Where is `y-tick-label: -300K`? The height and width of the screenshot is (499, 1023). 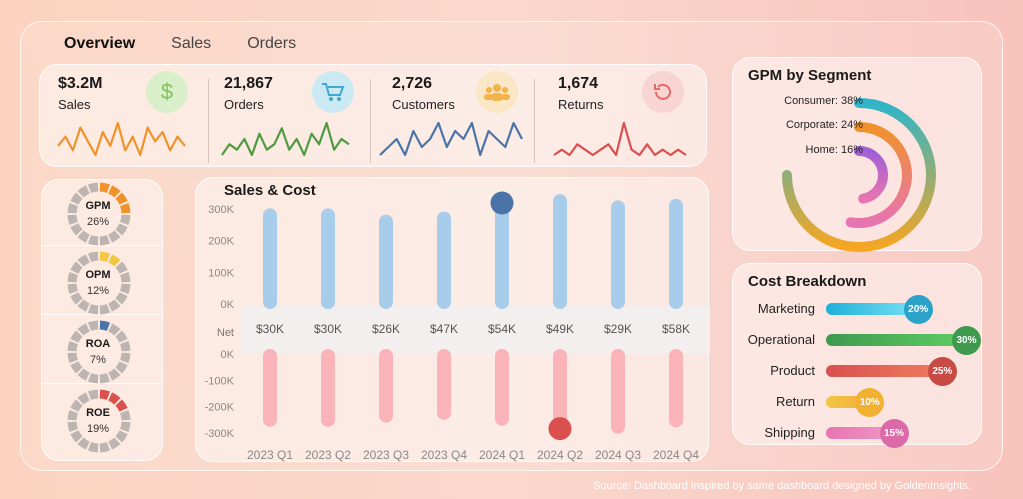
y-tick-label: -300K is located at coordinates (220, 434).